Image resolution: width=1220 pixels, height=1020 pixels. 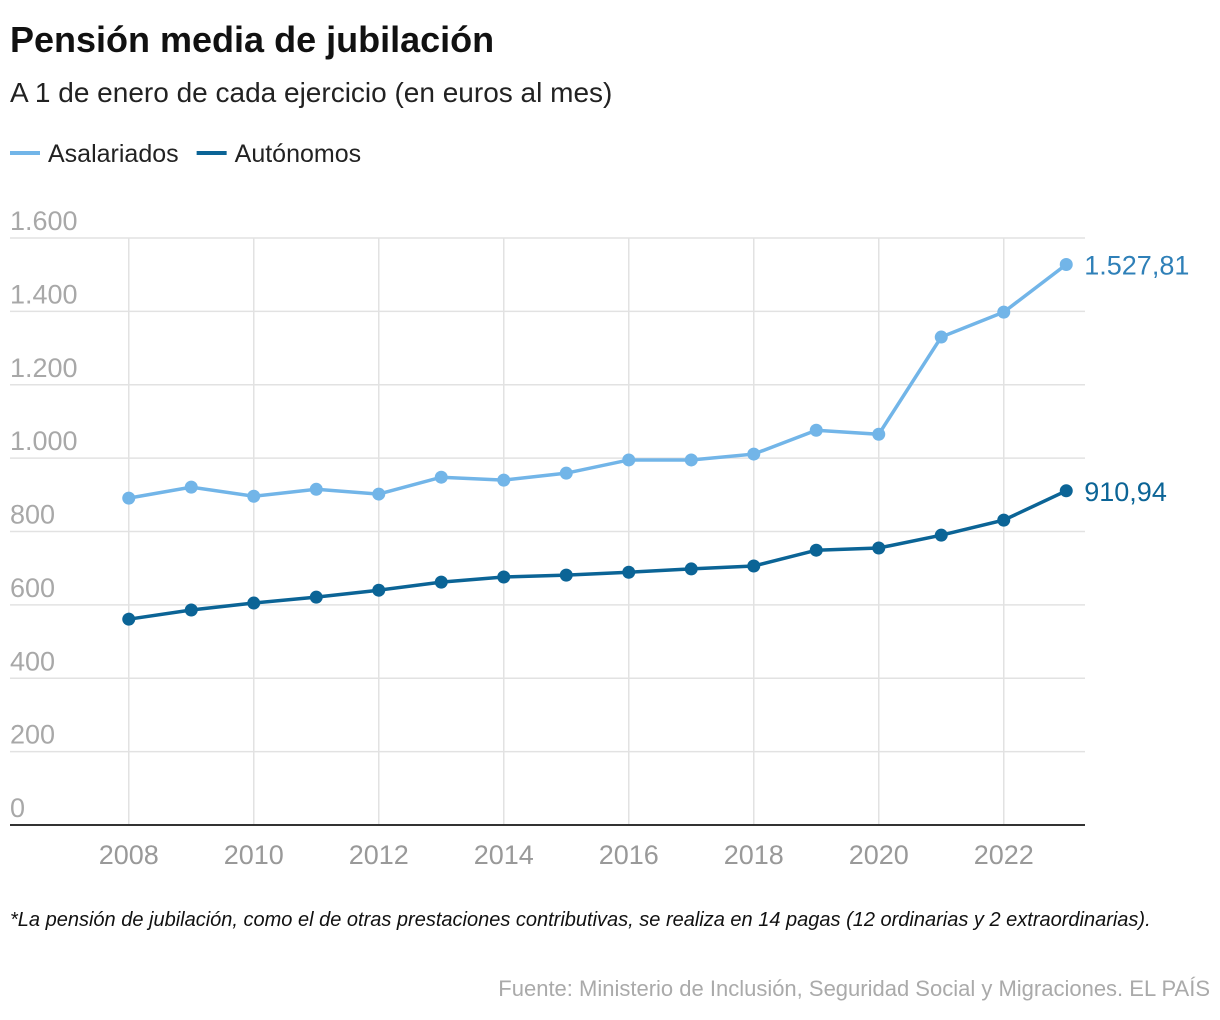 I want to click on legend-label: Asalariados, so click(x=113, y=154).